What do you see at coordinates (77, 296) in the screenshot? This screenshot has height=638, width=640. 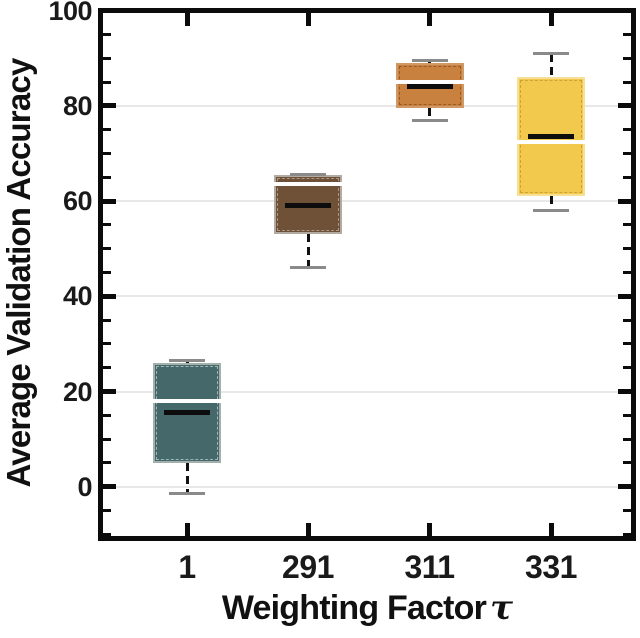 I see `y-tick-label-40: 40` at bounding box center [77, 296].